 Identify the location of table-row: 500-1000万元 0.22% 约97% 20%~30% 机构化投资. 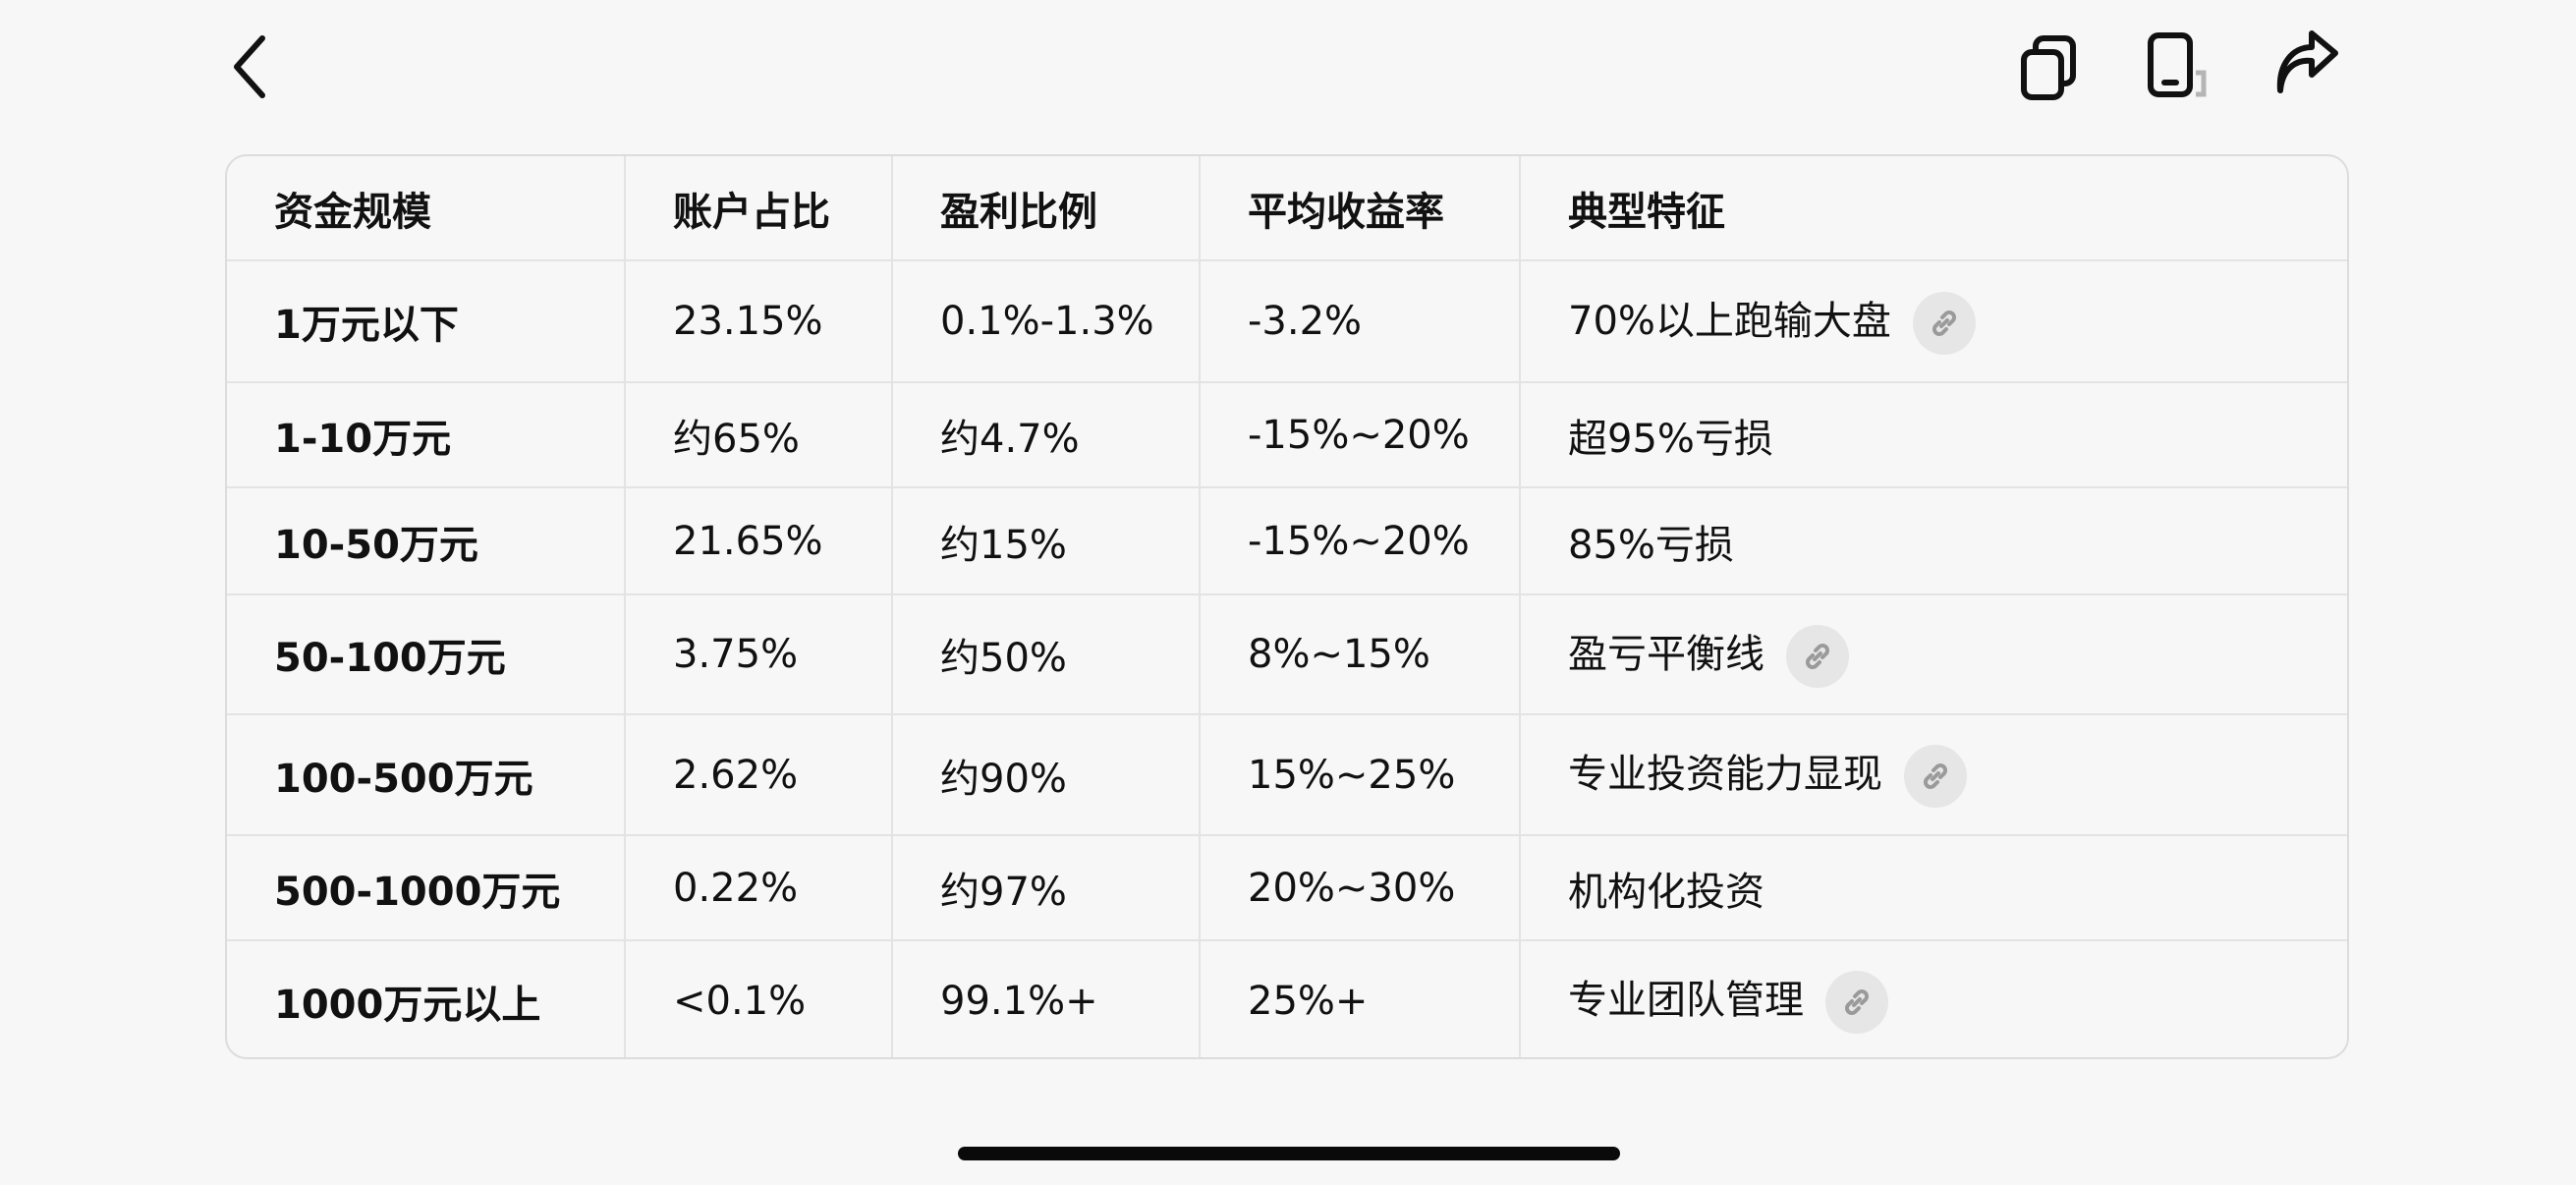
(1287, 888).